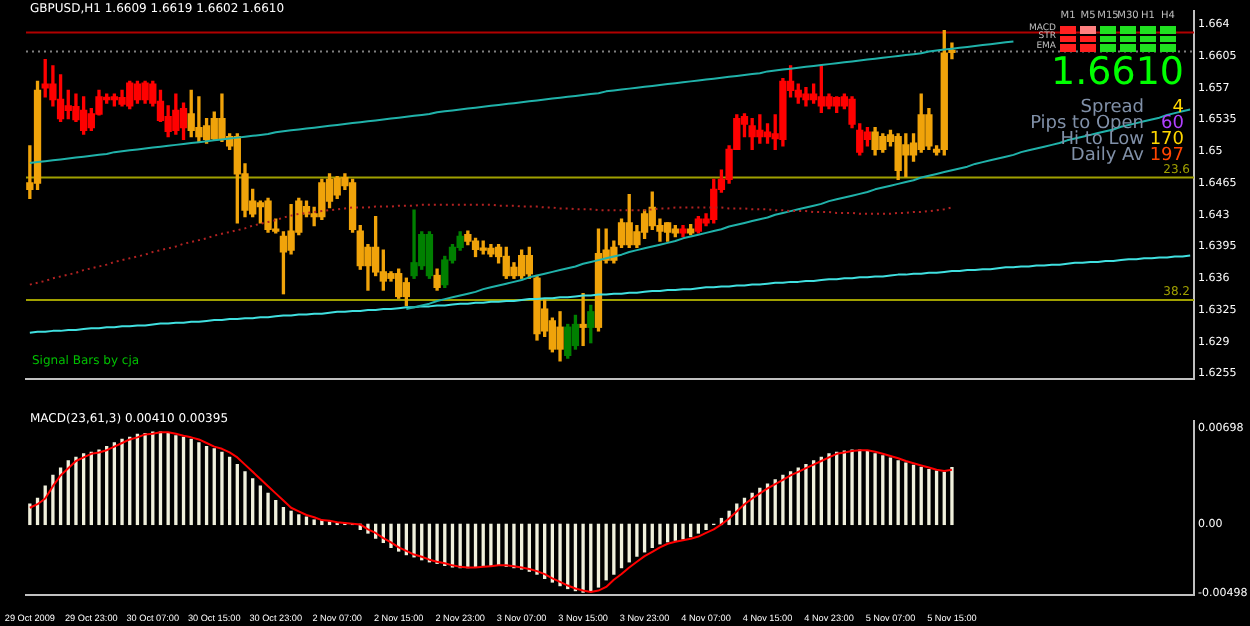 The image size is (1250, 626). What do you see at coordinates (1166, 156) in the screenshot?
I see `annotation: 197` at bounding box center [1166, 156].